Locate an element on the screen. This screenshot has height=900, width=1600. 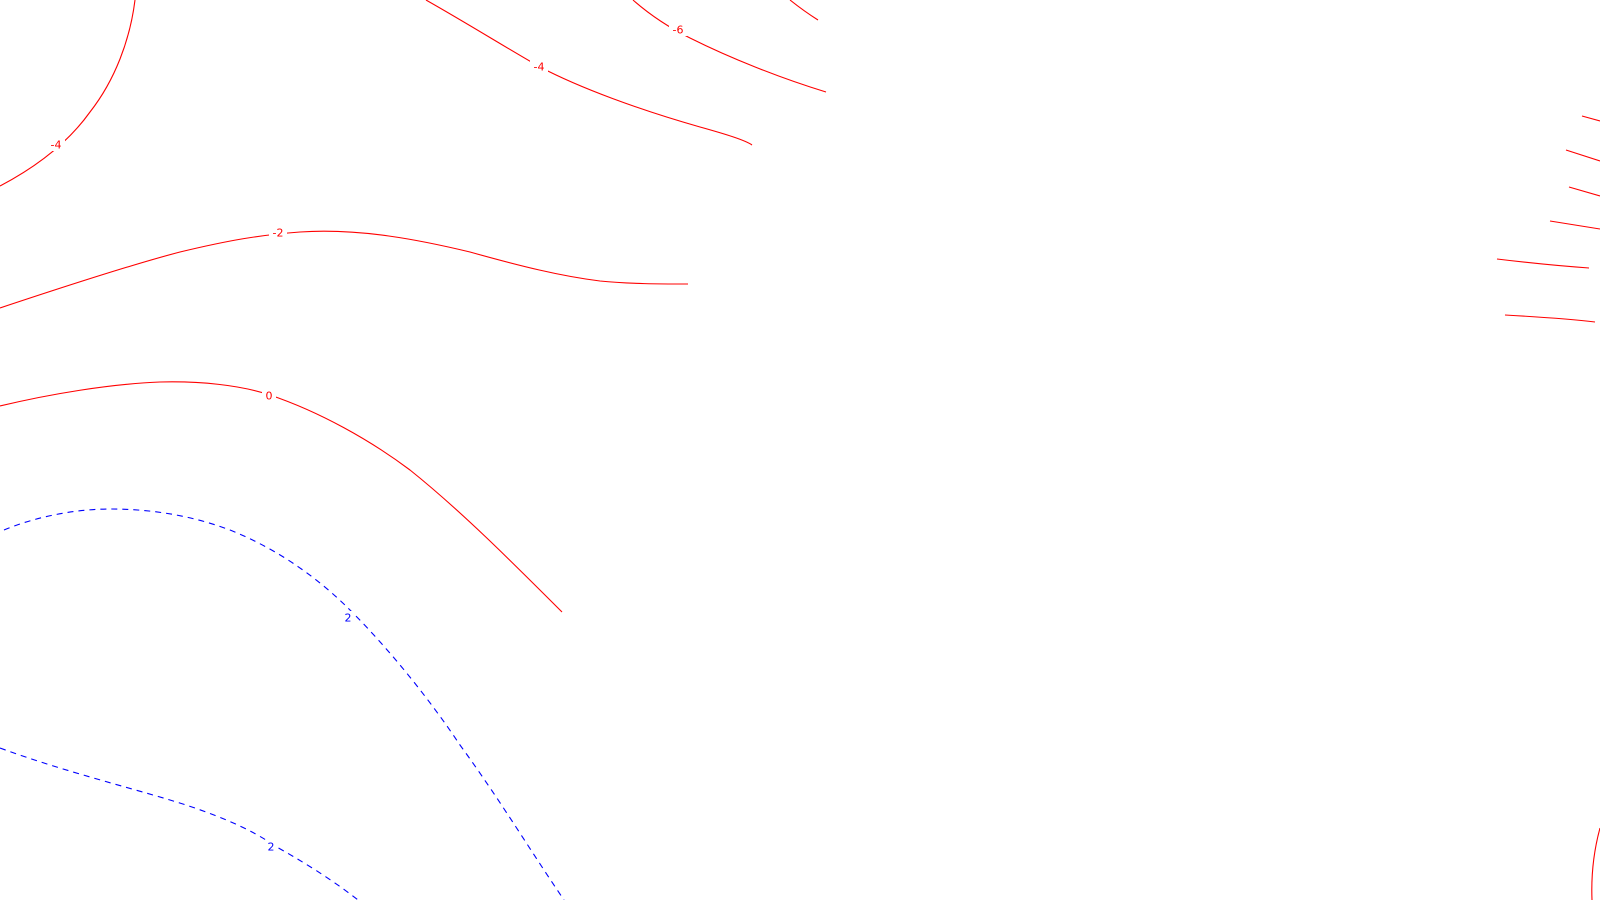
contour-label-neg2: -2 is located at coordinates (278, 233).